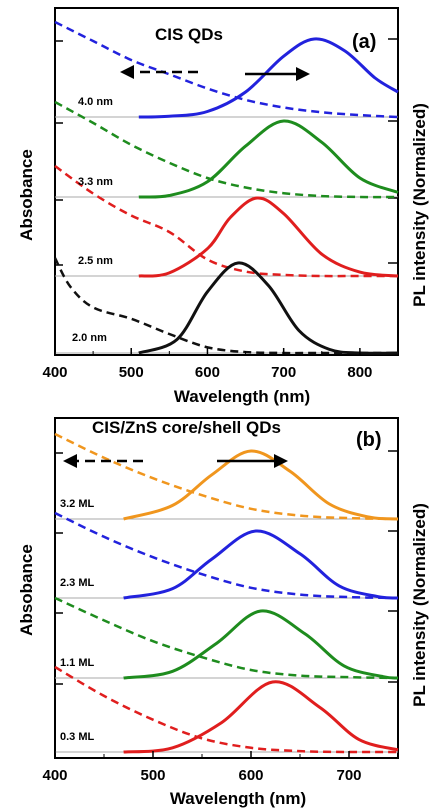 This screenshot has width=433, height=809. What do you see at coordinates (369, 440) in the screenshot?
I see `panel-label-b: (b)` at bounding box center [369, 440].